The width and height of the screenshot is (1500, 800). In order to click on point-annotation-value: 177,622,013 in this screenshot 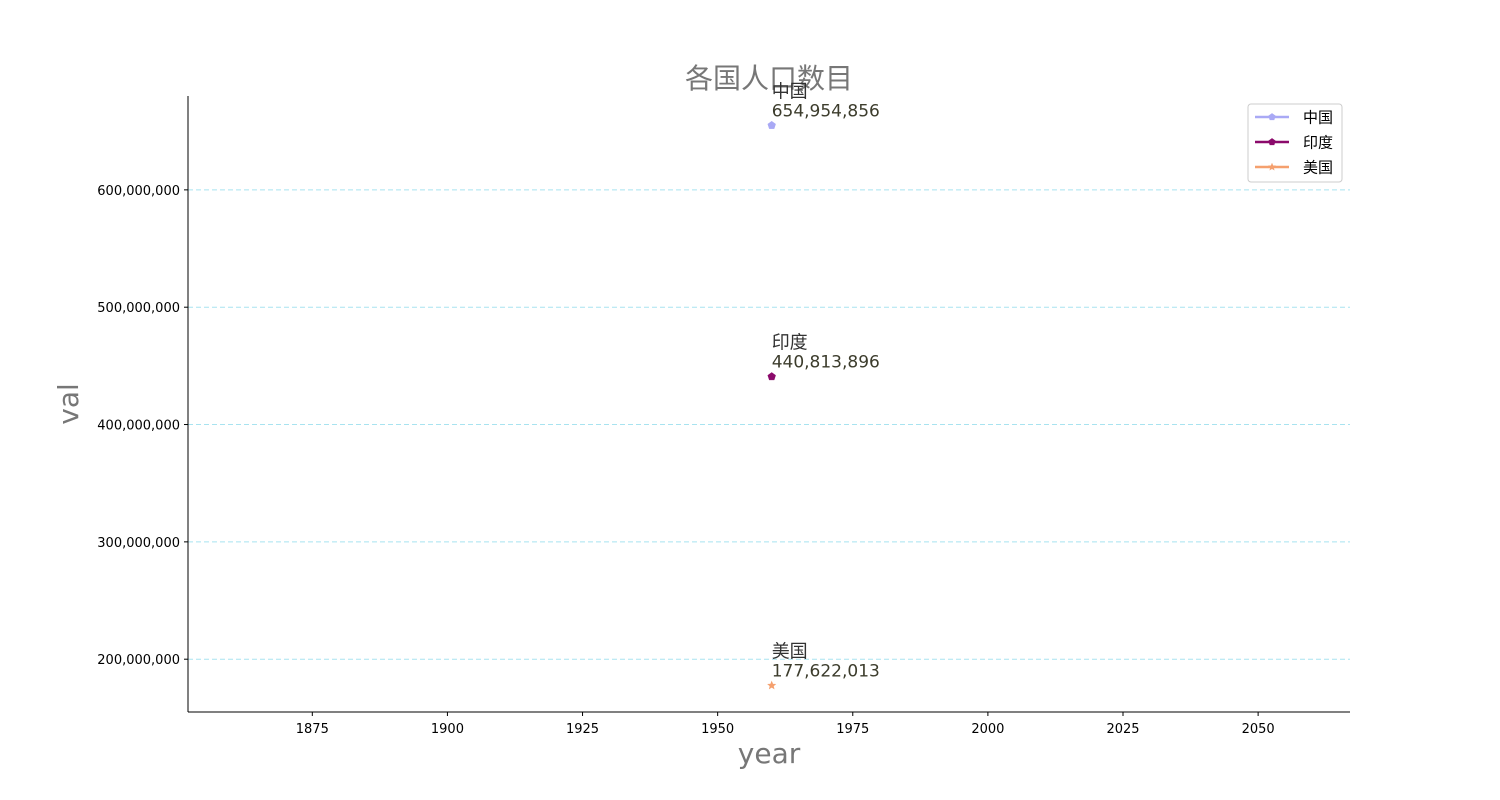, I will do `click(826, 671)`.